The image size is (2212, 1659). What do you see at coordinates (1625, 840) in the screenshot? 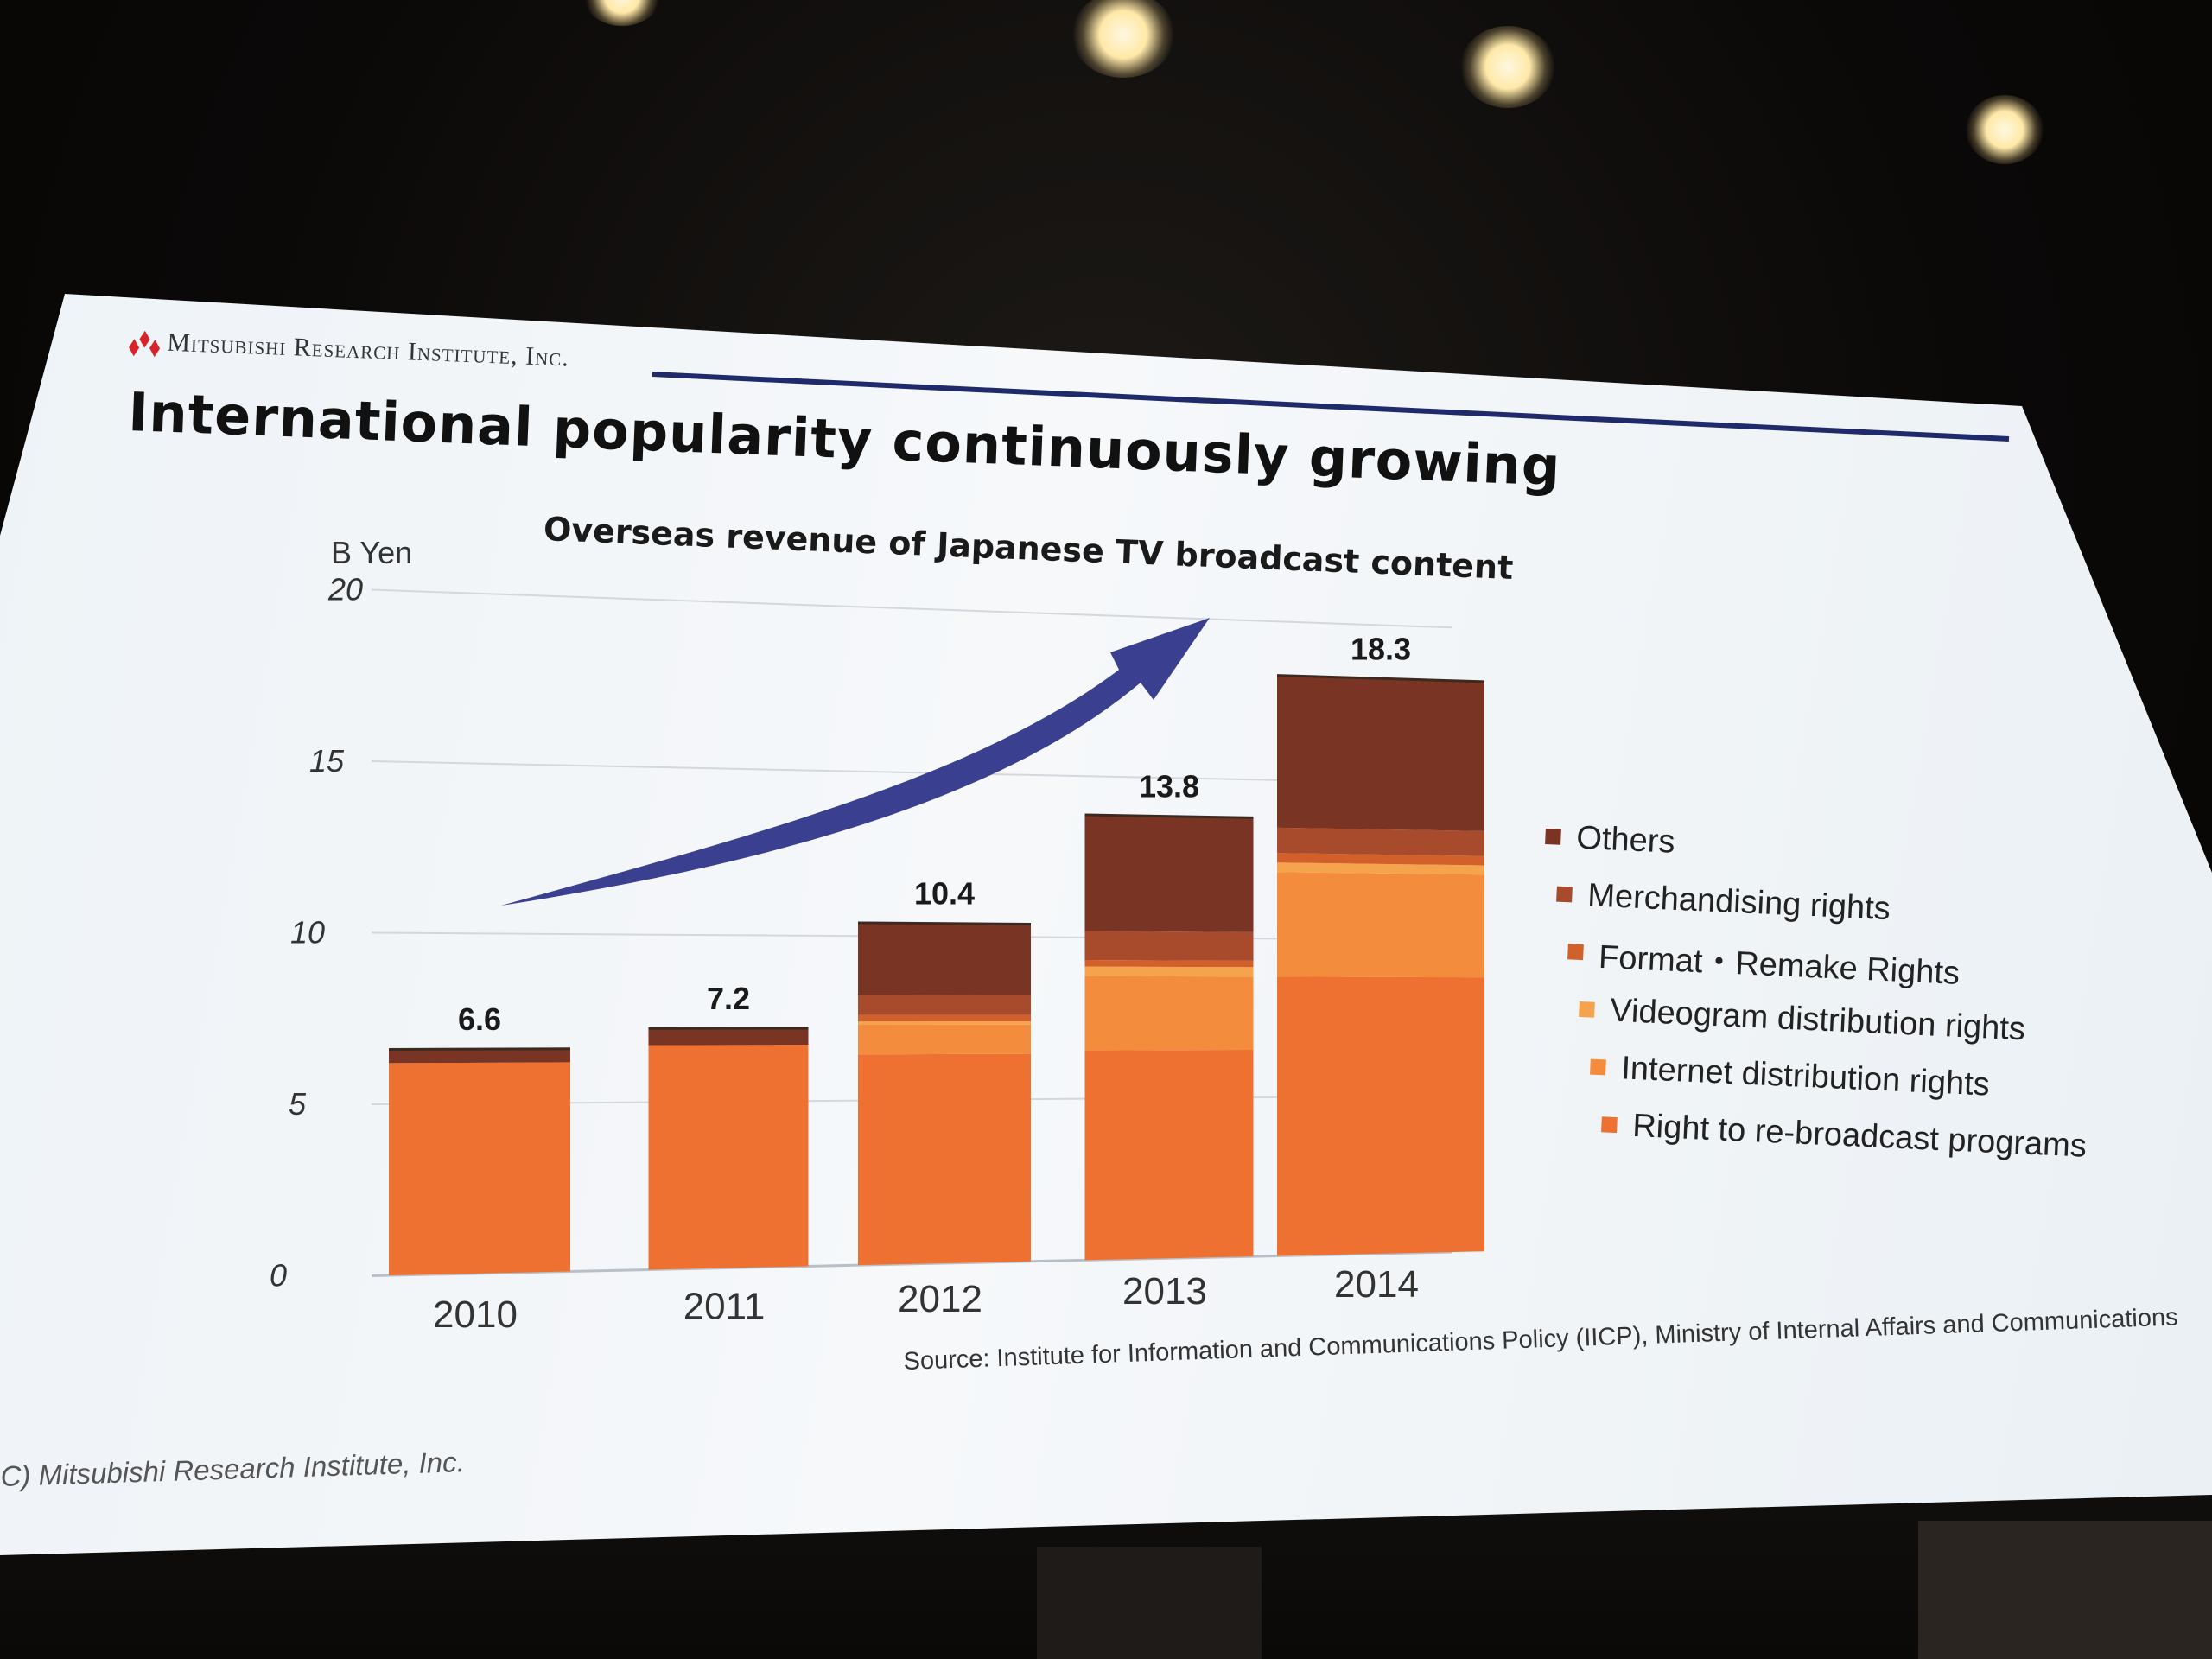
I see `legend-label: Others` at bounding box center [1625, 840].